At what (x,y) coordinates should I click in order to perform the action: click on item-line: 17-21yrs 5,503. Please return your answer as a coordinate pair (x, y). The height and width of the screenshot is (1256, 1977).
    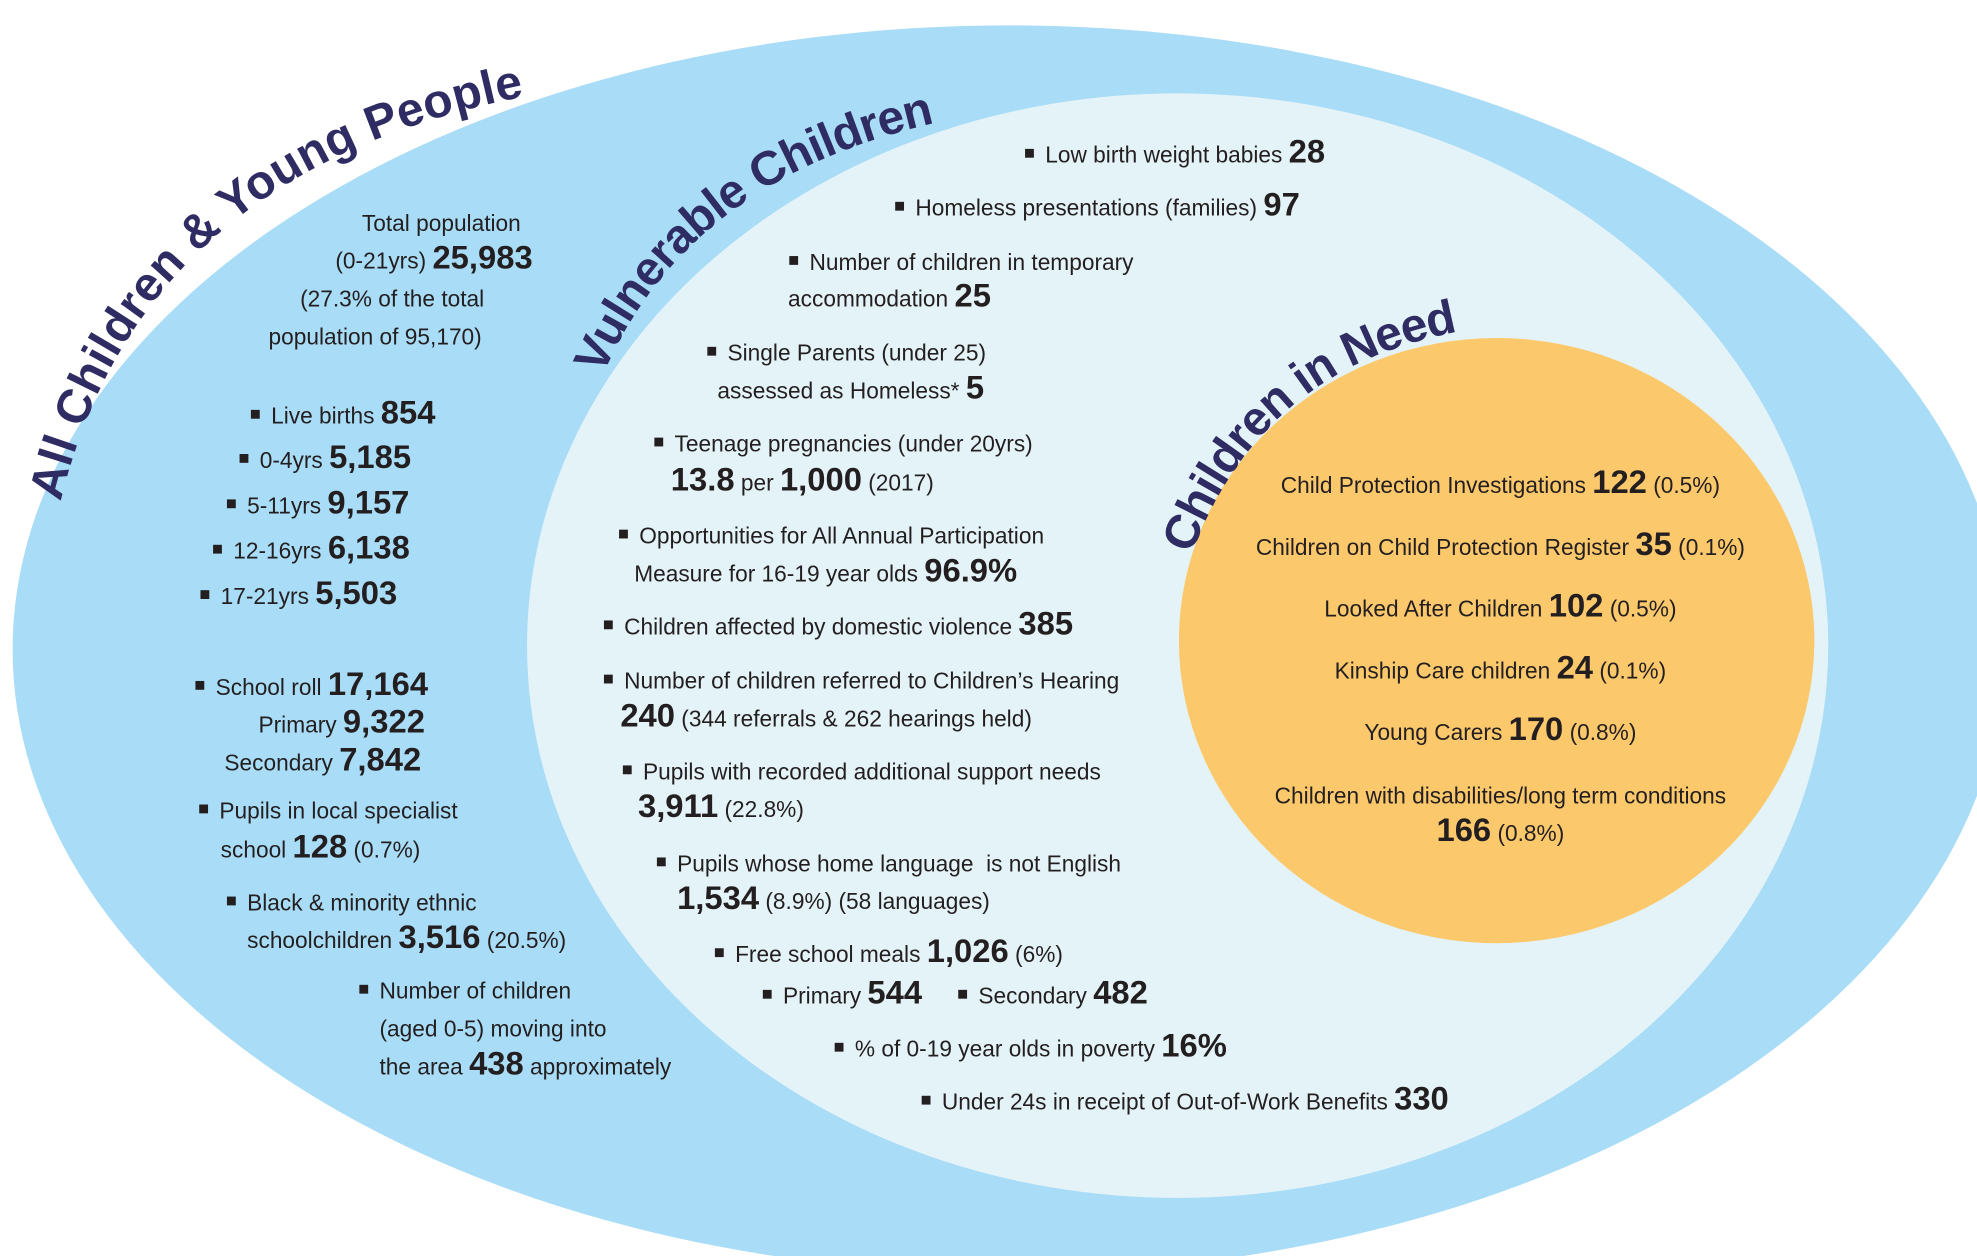
    Looking at the image, I should click on (309, 592).